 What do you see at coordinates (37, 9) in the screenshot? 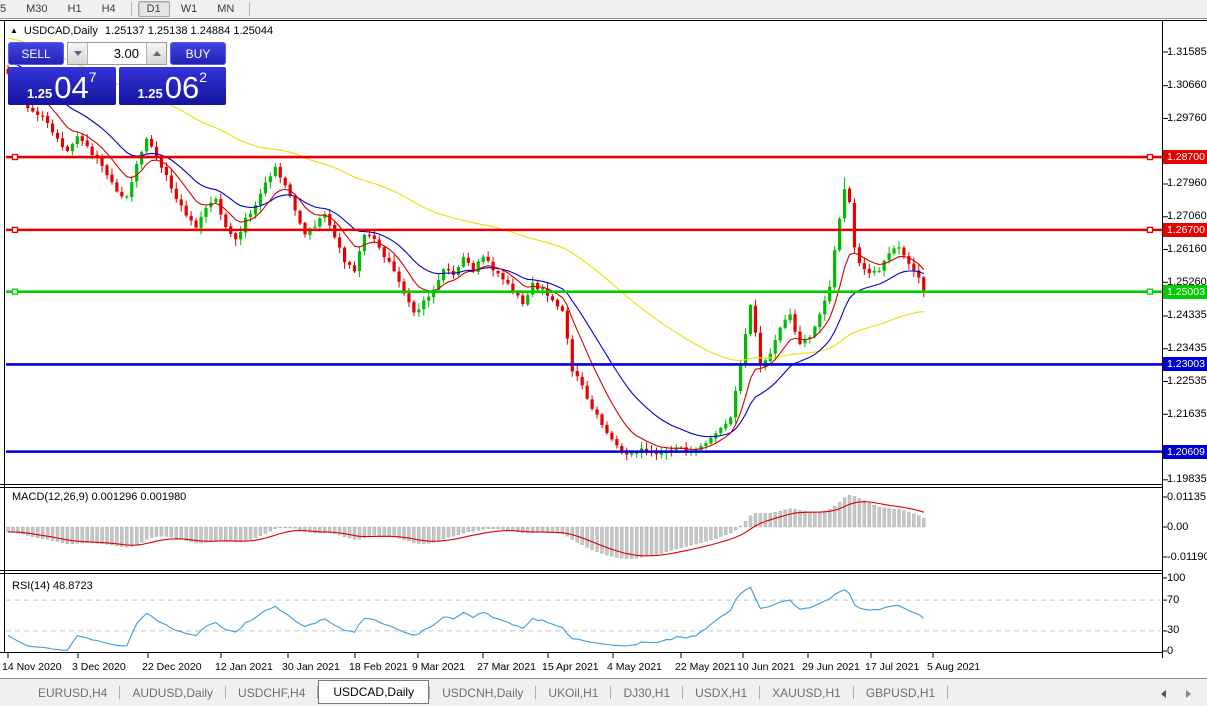
I see `timeframe-button-m30: M30` at bounding box center [37, 9].